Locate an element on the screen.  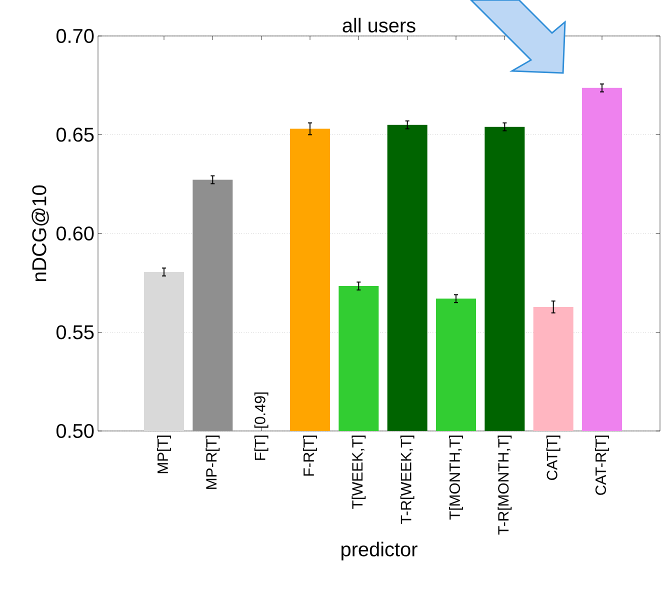
y-axis-title: nDCG@10 is located at coordinates (40, 233).